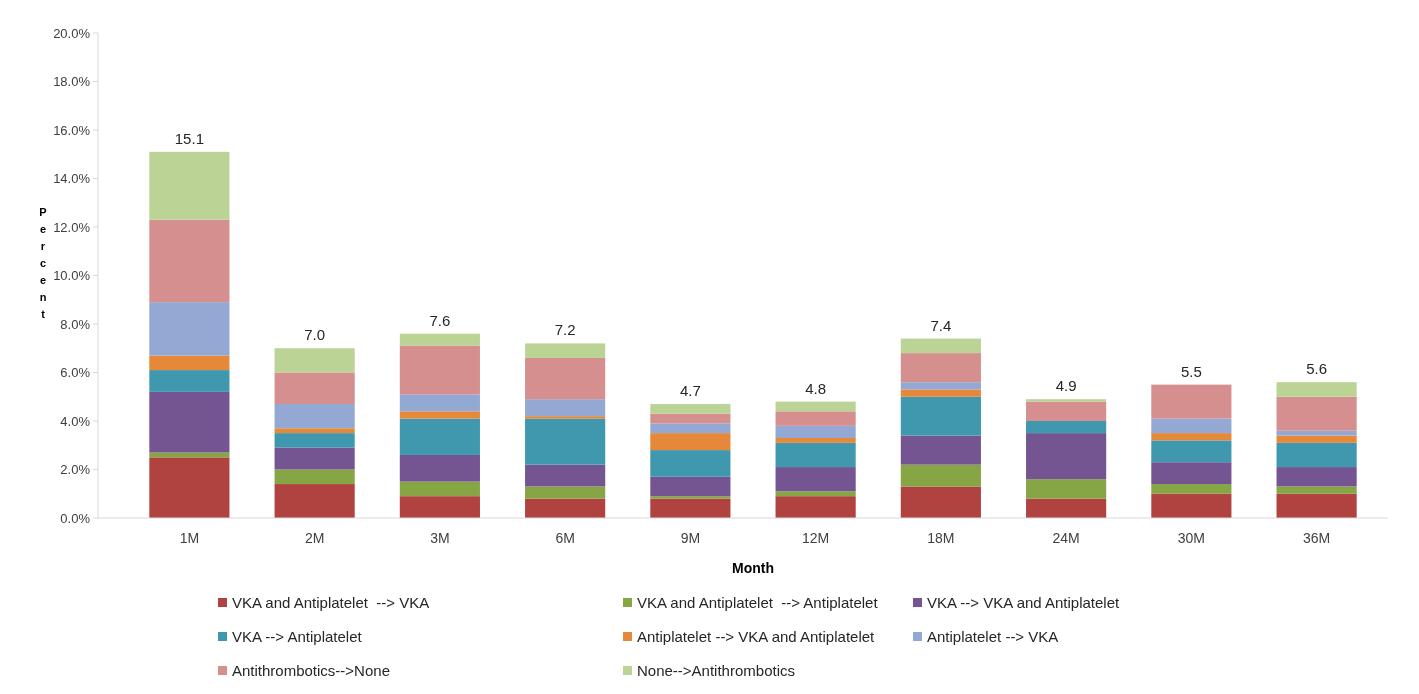 This screenshot has height=694, width=1419. Describe the element at coordinates (758, 603) in the screenshot. I see `legend-label: VKA and Antiplatelet --> Antiplatelet` at that location.